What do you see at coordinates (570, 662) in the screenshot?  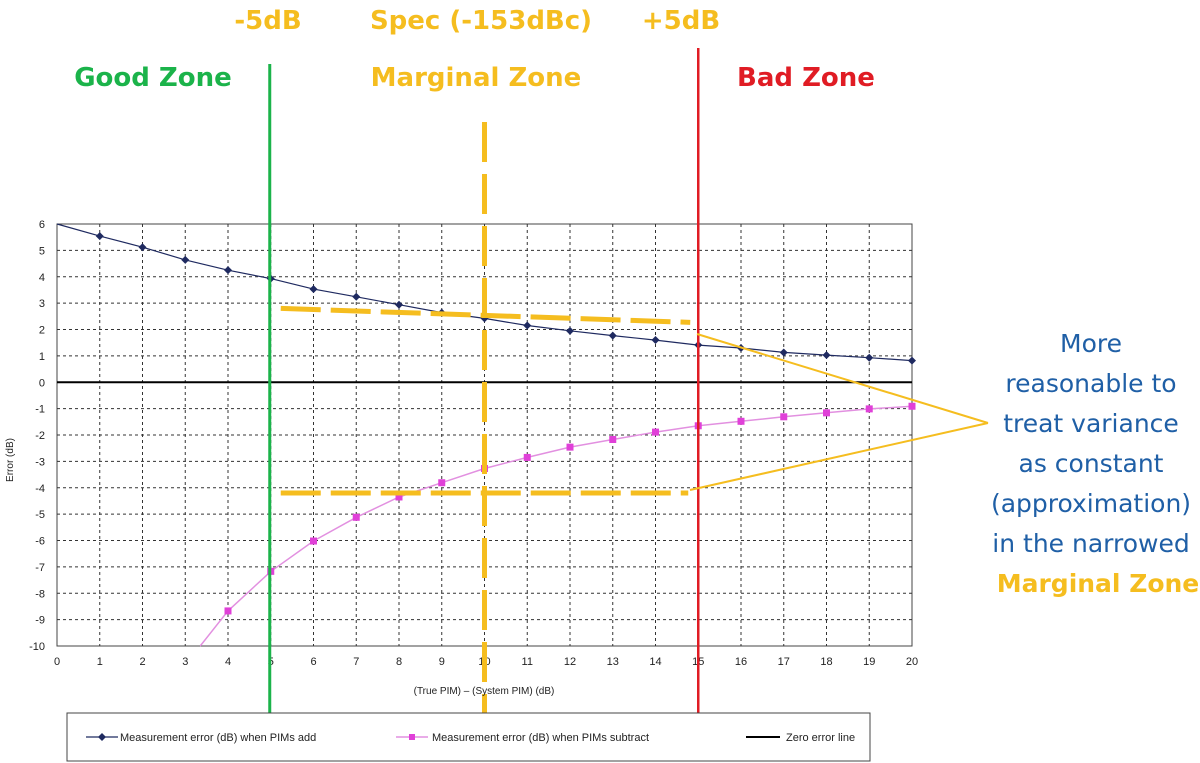 I see `x-tick-label: 12` at bounding box center [570, 662].